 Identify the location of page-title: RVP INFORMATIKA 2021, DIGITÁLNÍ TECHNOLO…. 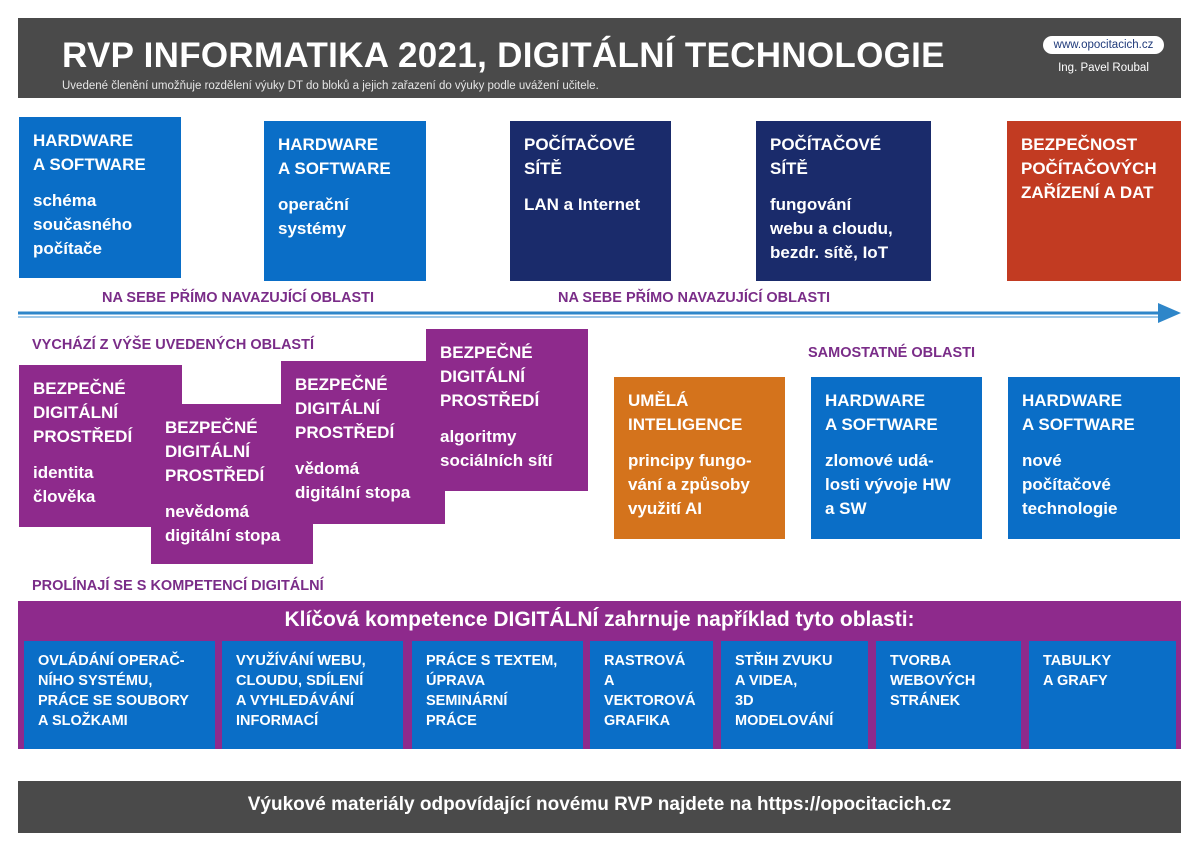
(503, 55).